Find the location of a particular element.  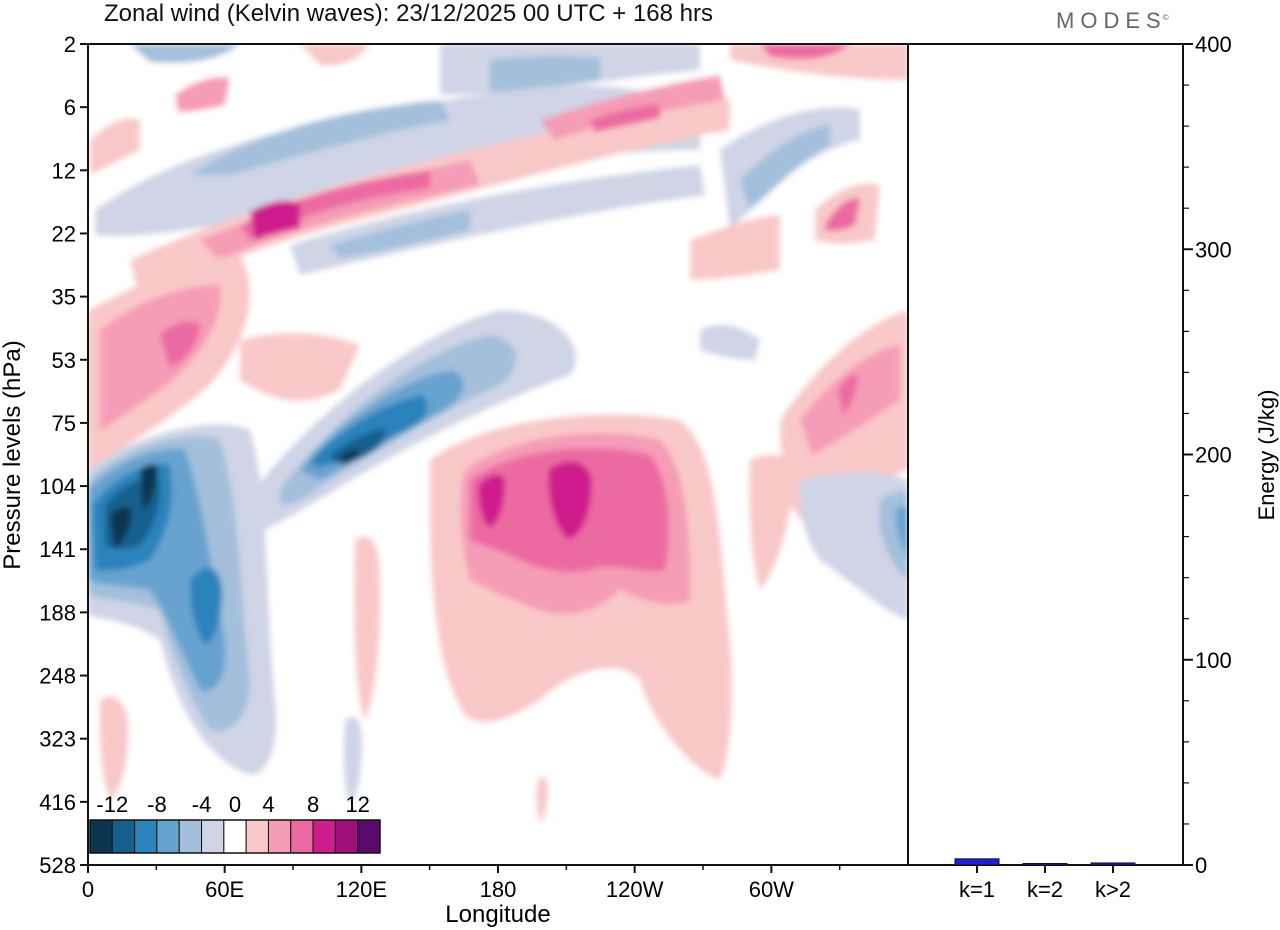

heatmap-contour-lower-small is located at coordinates (323, 759).